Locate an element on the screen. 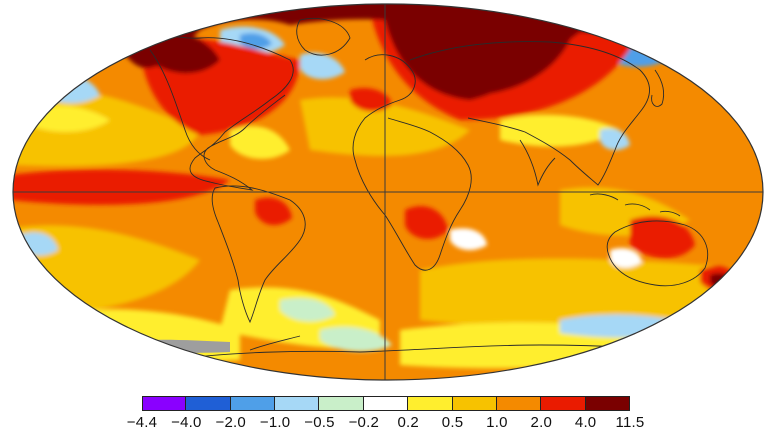 The width and height of the screenshot is (770, 433). legend-tick-label: −4.4 is located at coordinates (142, 422).